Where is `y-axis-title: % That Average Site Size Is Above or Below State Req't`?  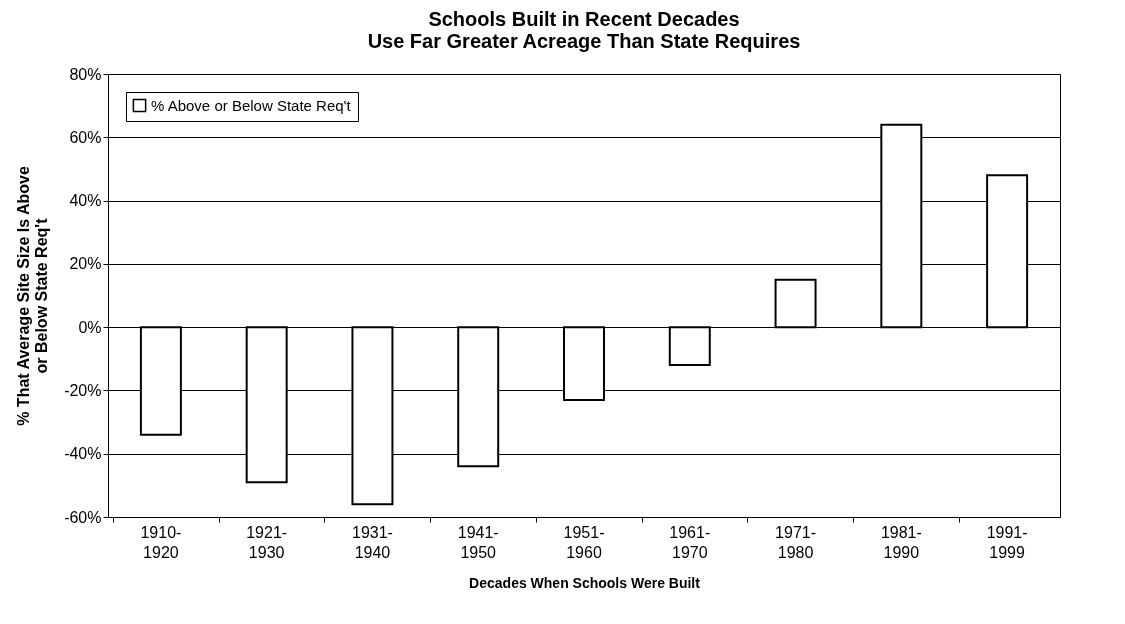
y-axis-title: % That Average Site Size Is Above or Below State Req't is located at coordinates (33, 296).